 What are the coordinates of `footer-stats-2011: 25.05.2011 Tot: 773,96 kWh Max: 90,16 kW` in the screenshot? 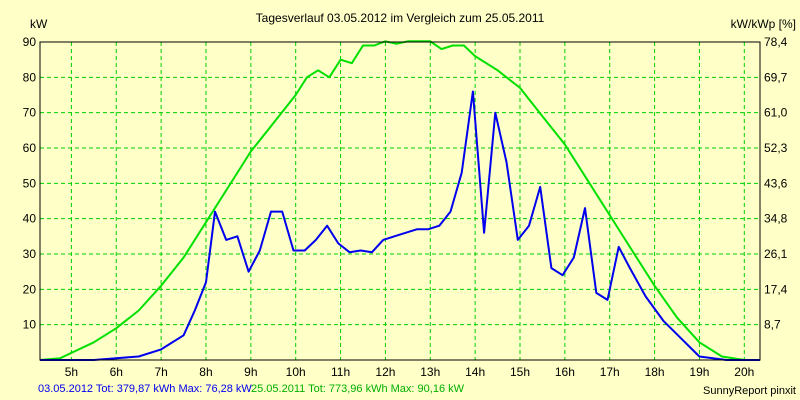 It's located at (358, 389).